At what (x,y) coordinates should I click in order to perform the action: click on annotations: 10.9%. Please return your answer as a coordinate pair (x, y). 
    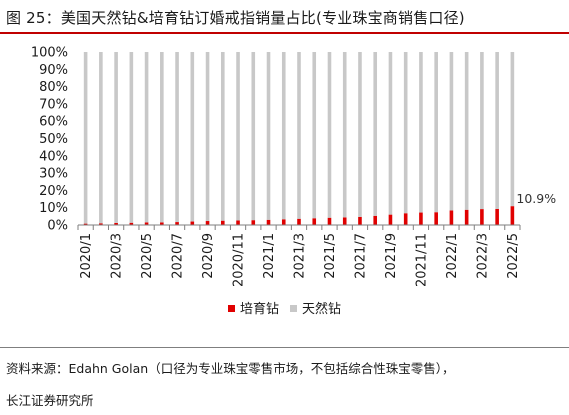
    Looking at the image, I should click on (536, 198).